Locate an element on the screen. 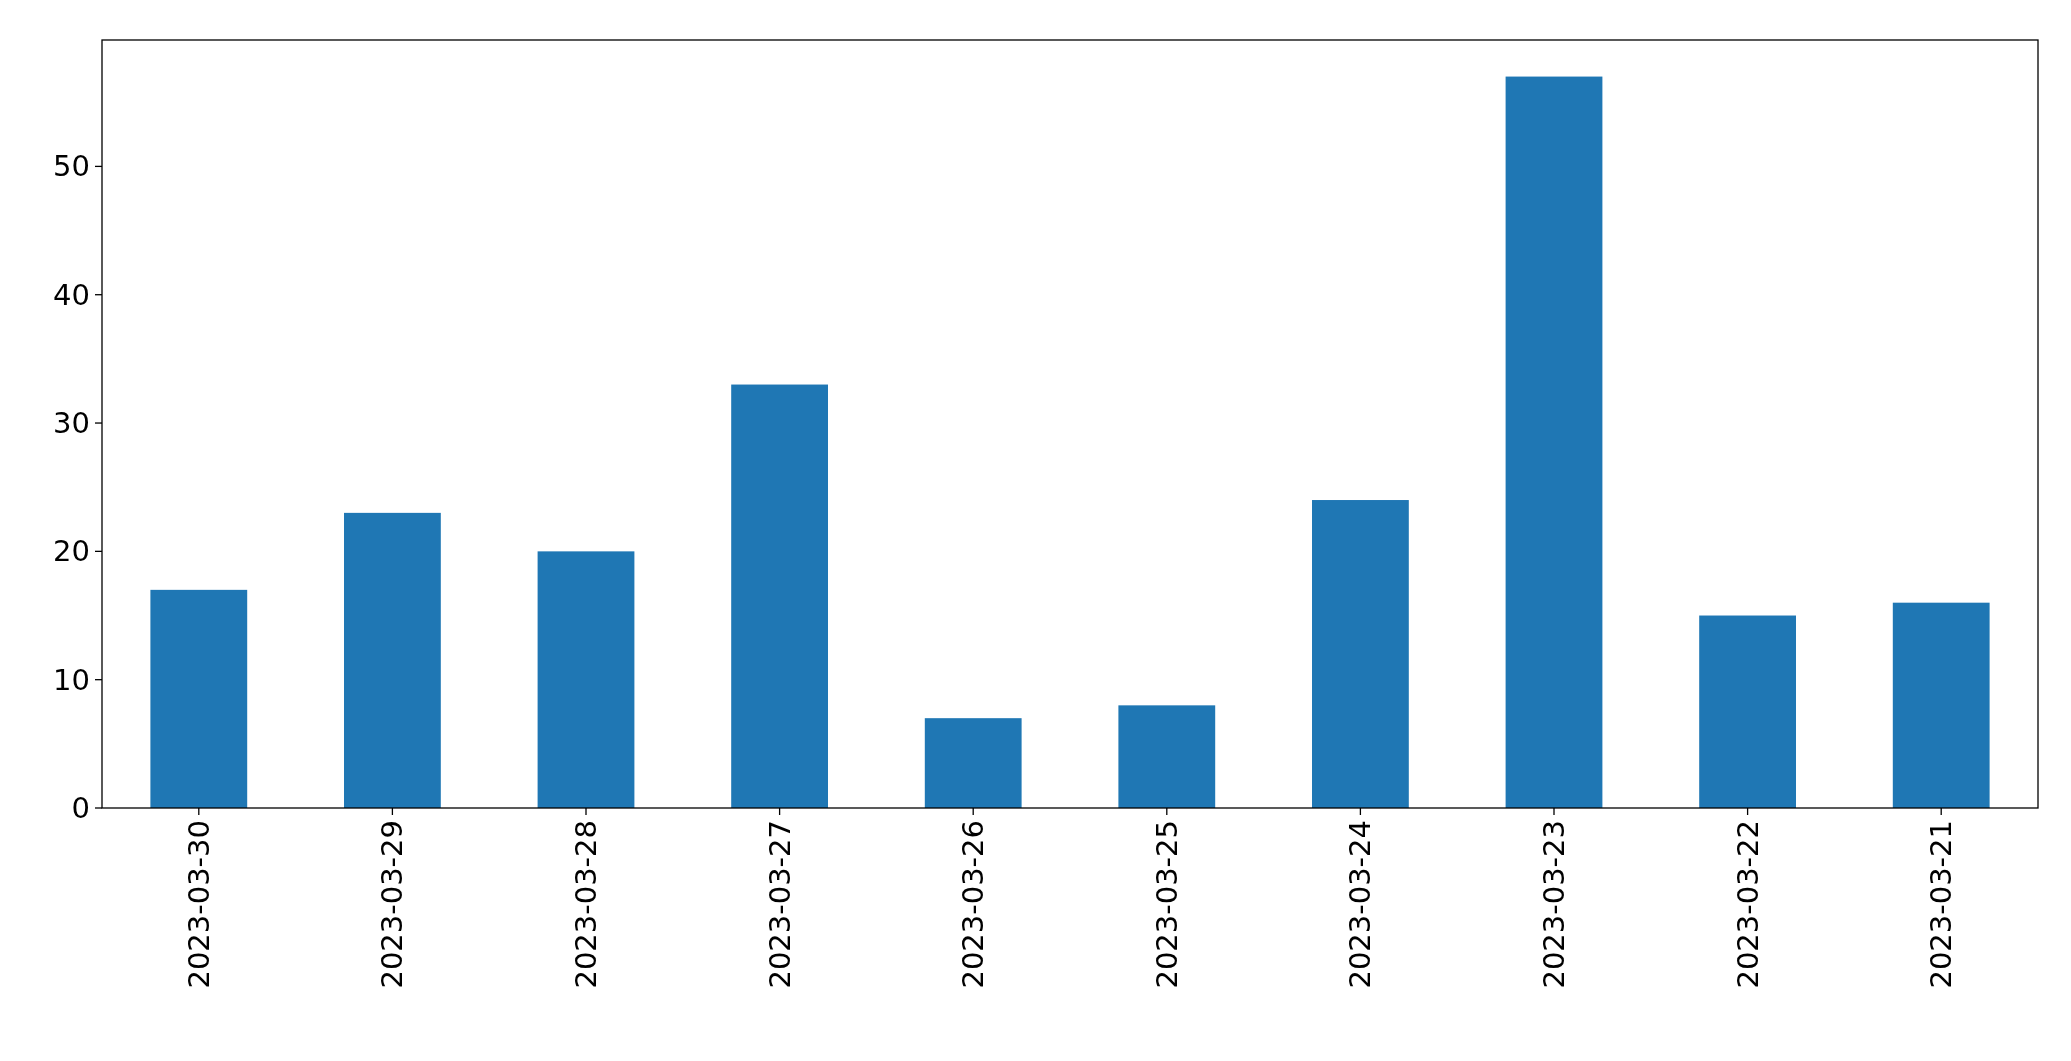  x-tick-label: 2023-03-29 is located at coordinates (392, 904).